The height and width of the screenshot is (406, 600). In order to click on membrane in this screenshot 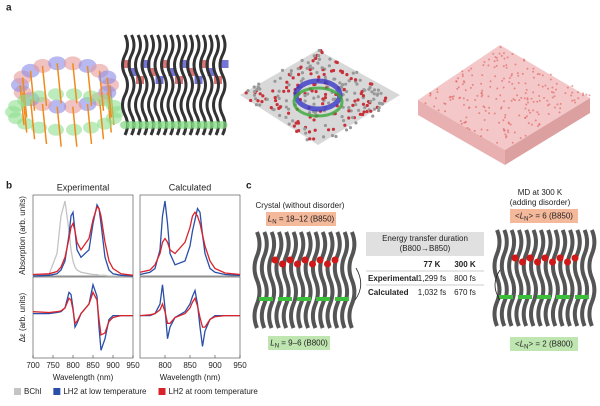, I will do `click(320, 97)`.